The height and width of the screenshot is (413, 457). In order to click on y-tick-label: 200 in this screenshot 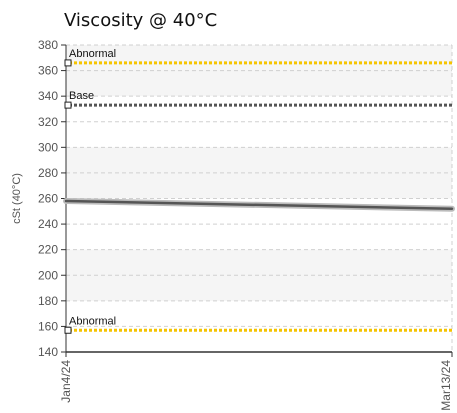, I will do `click(48, 275)`.